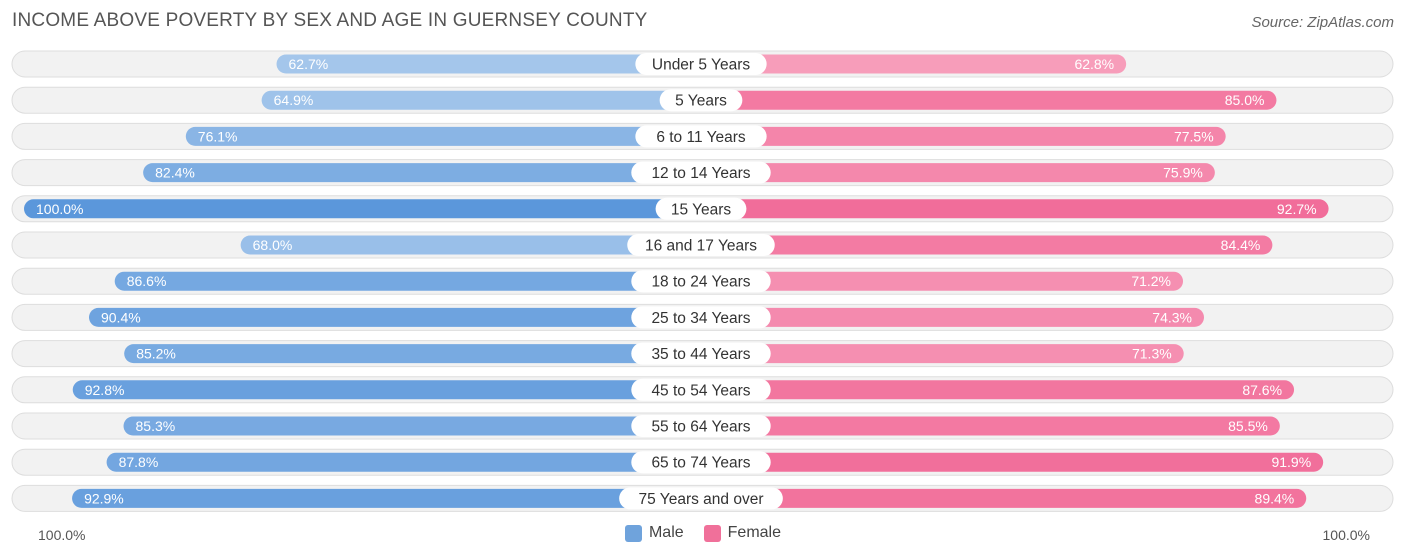  I want to click on category-label: 5 Years, so click(701, 101).